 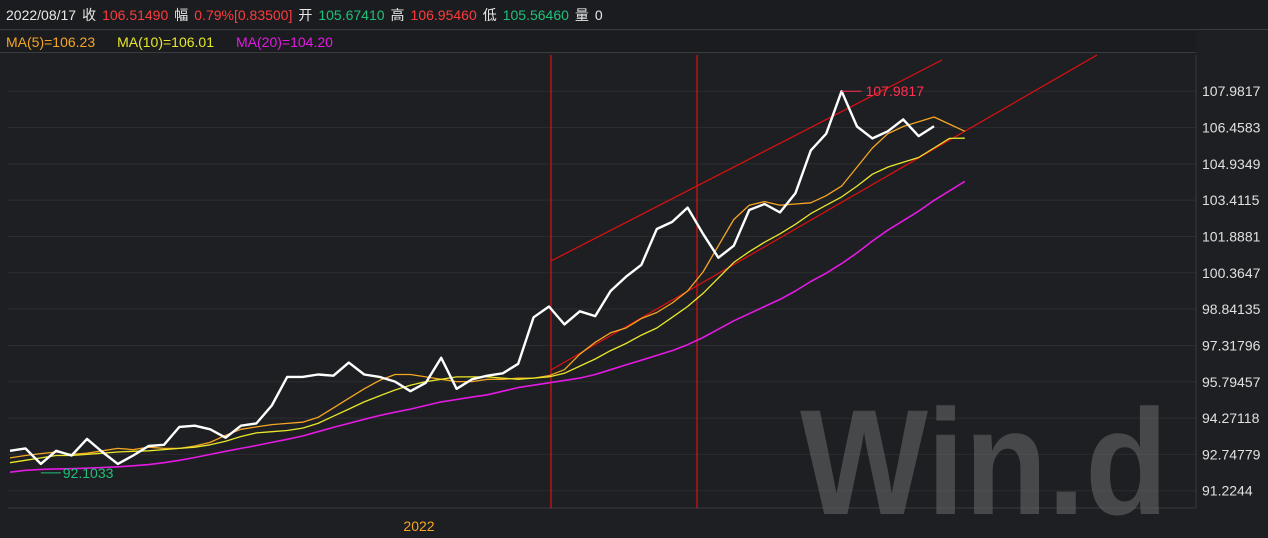 I want to click on wind-logo-watermark: Win.d, so click(x=984, y=460).